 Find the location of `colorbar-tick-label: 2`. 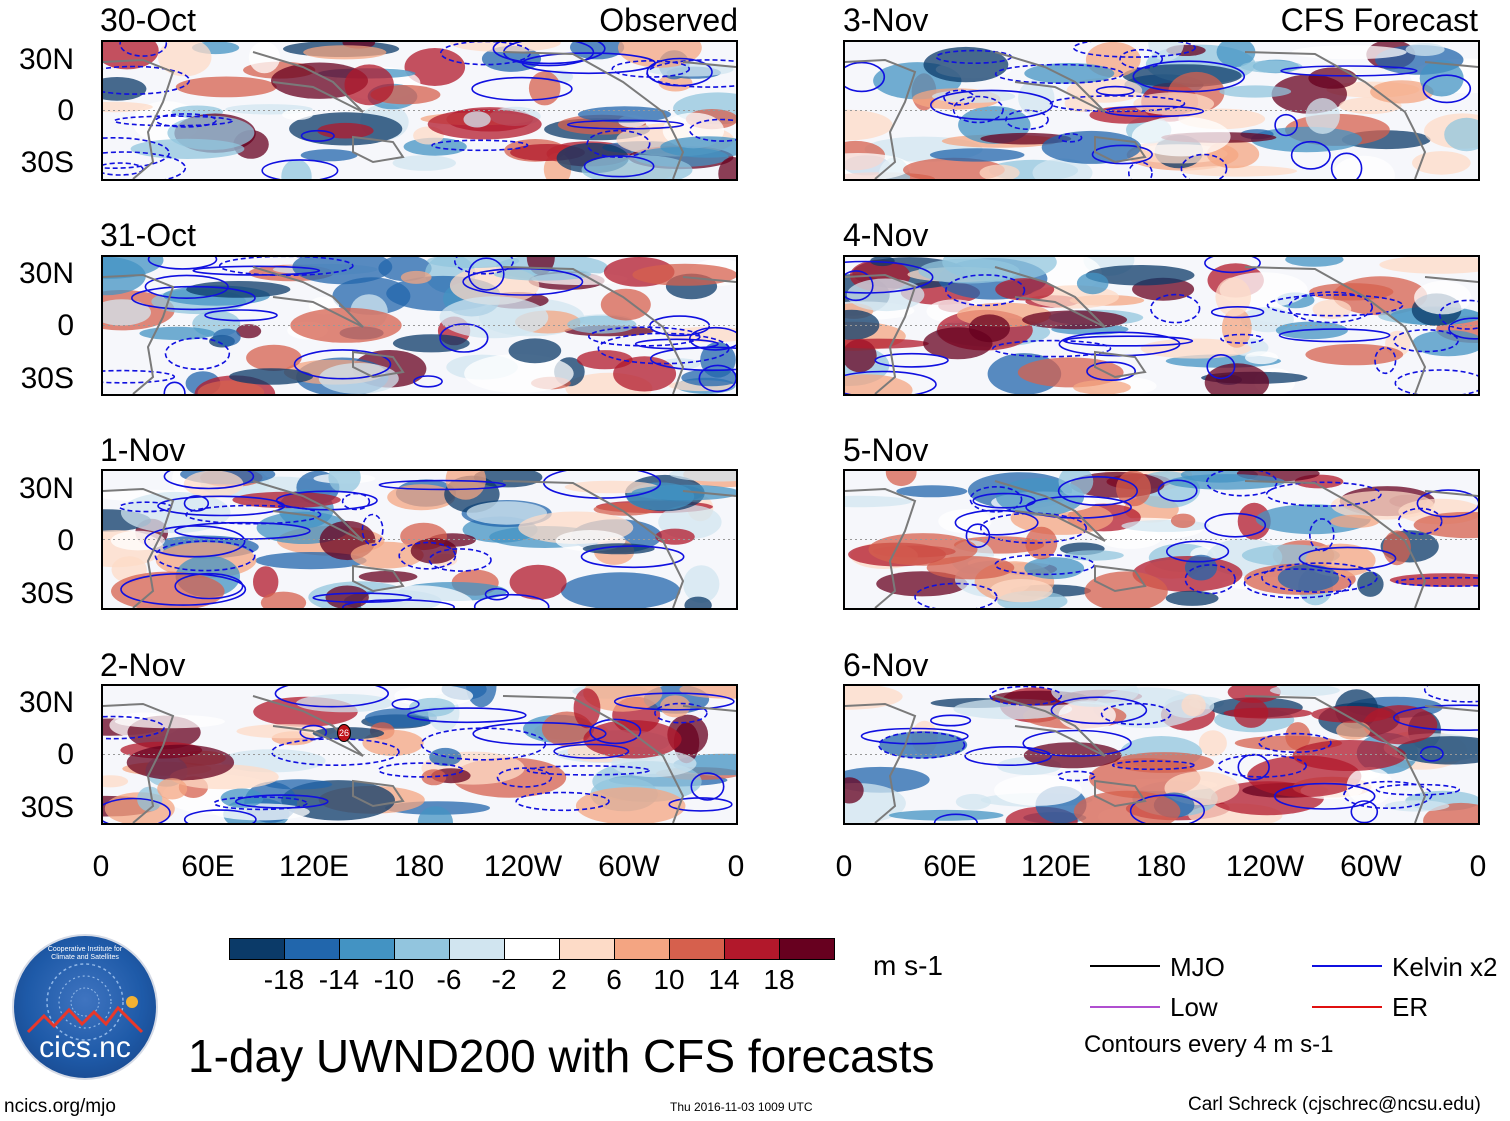

colorbar-tick-label: 2 is located at coordinates (559, 979).